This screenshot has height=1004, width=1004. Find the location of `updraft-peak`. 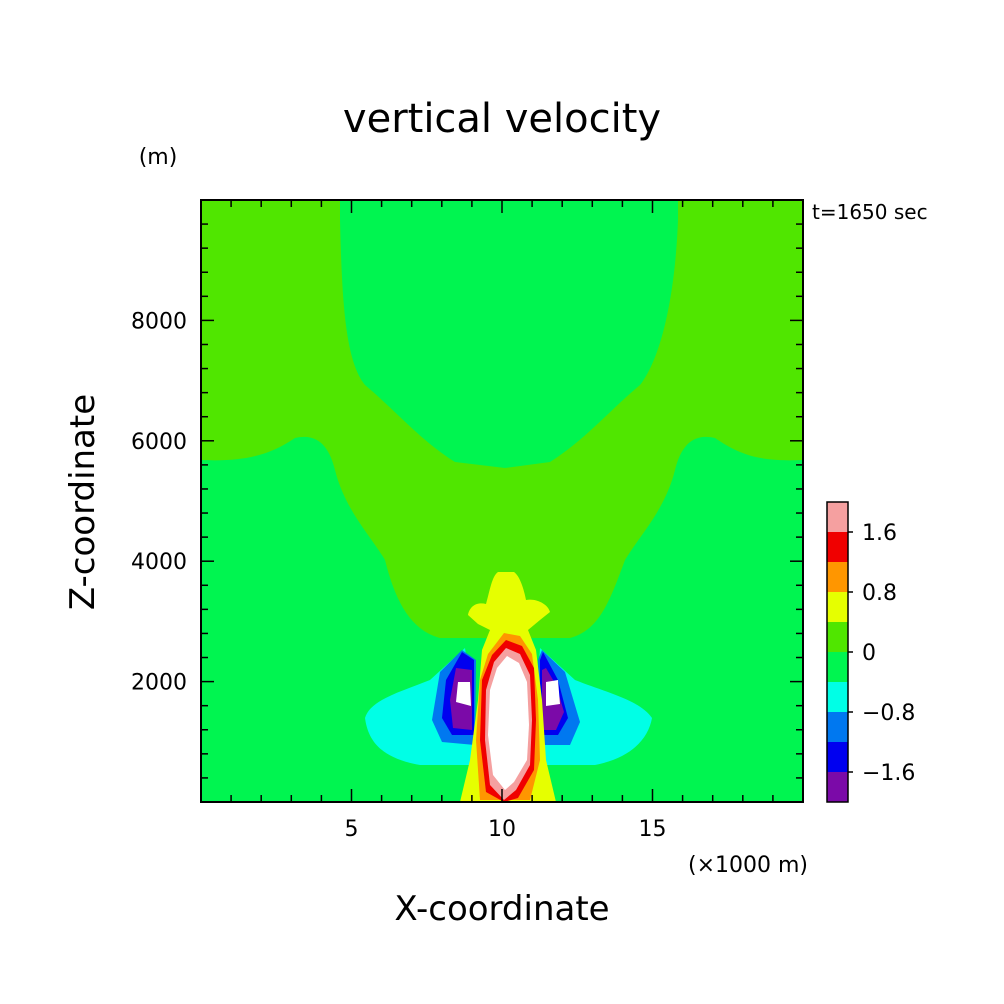

updraft-peak is located at coordinates (508, 723).